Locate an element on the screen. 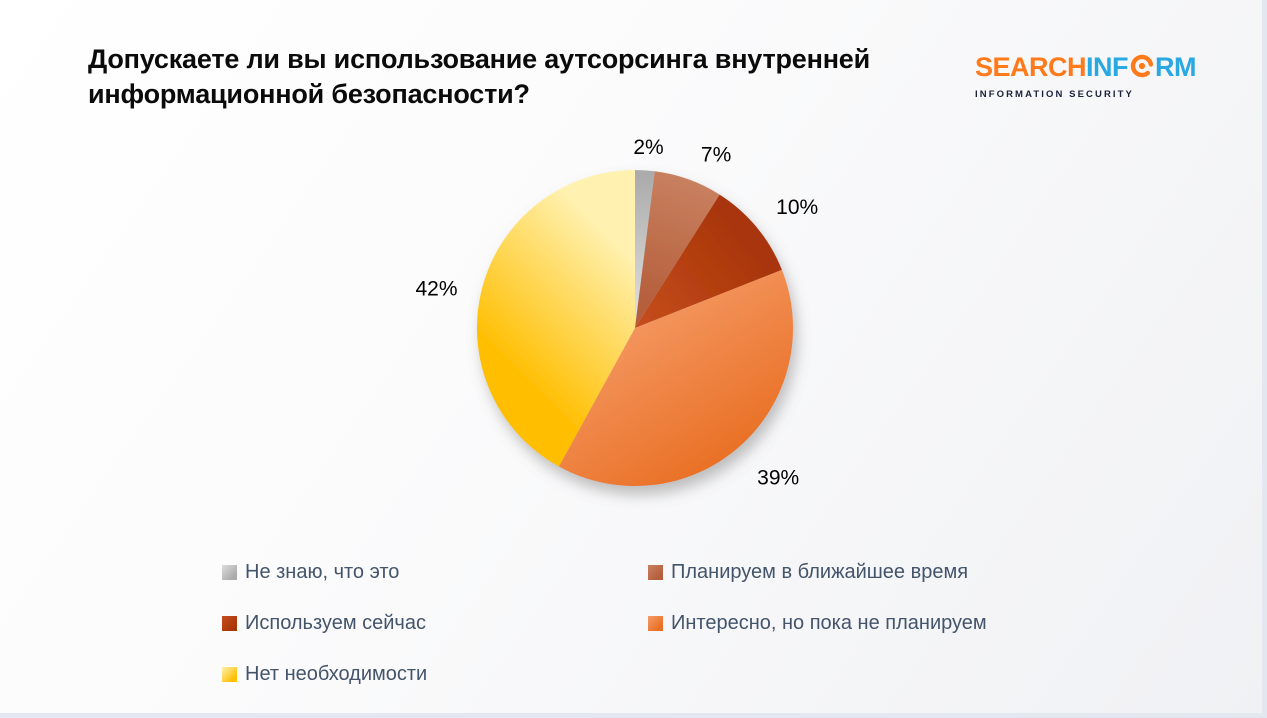  logo-o-icon is located at coordinates (1142, 68).